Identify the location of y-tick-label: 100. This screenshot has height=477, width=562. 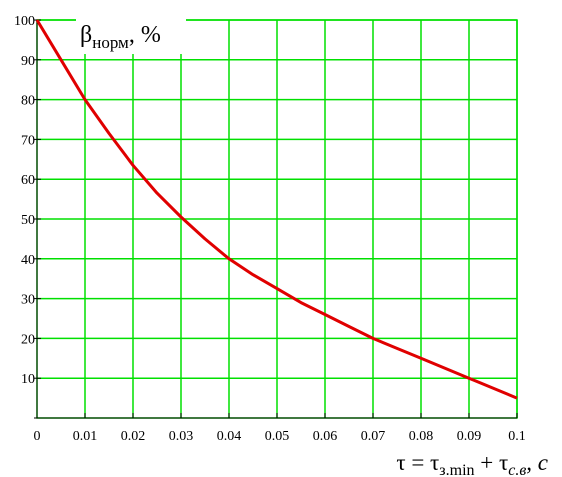
(24, 21).